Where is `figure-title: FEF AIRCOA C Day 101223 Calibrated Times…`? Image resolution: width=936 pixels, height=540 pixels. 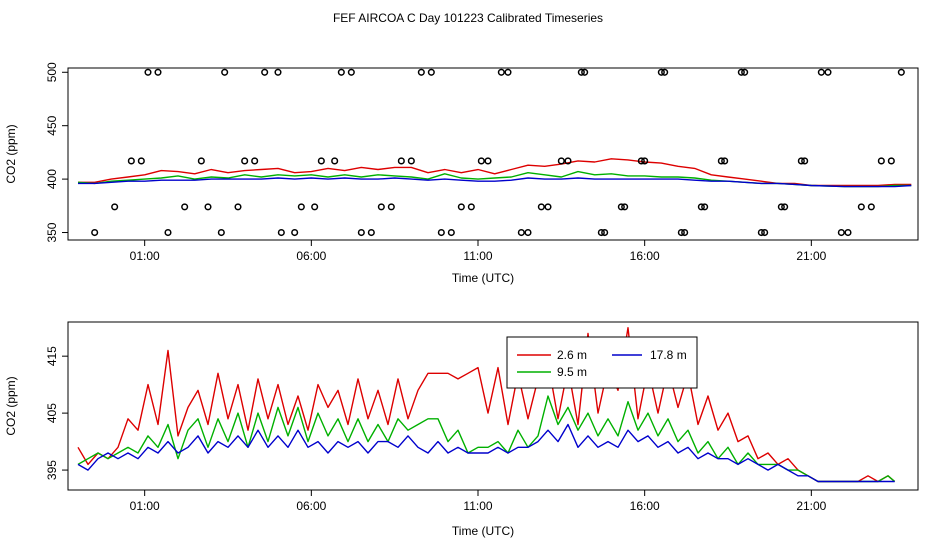
figure-title: FEF AIRCOA C Day 101223 Calibrated Times… is located at coordinates (468, 18).